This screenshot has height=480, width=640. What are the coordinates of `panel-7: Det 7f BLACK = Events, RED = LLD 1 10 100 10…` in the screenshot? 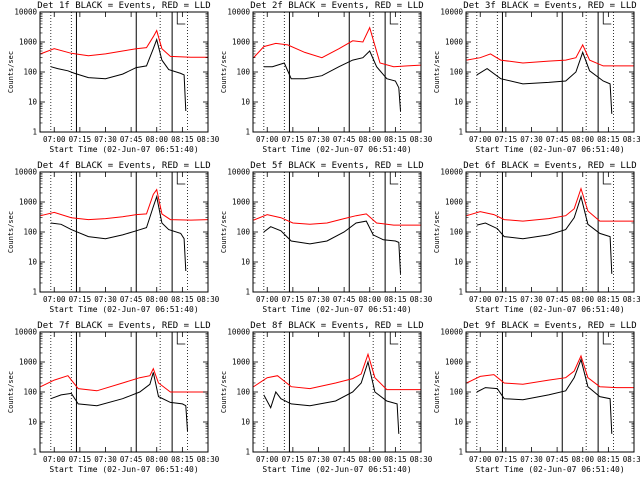 It's located at (113, 397).